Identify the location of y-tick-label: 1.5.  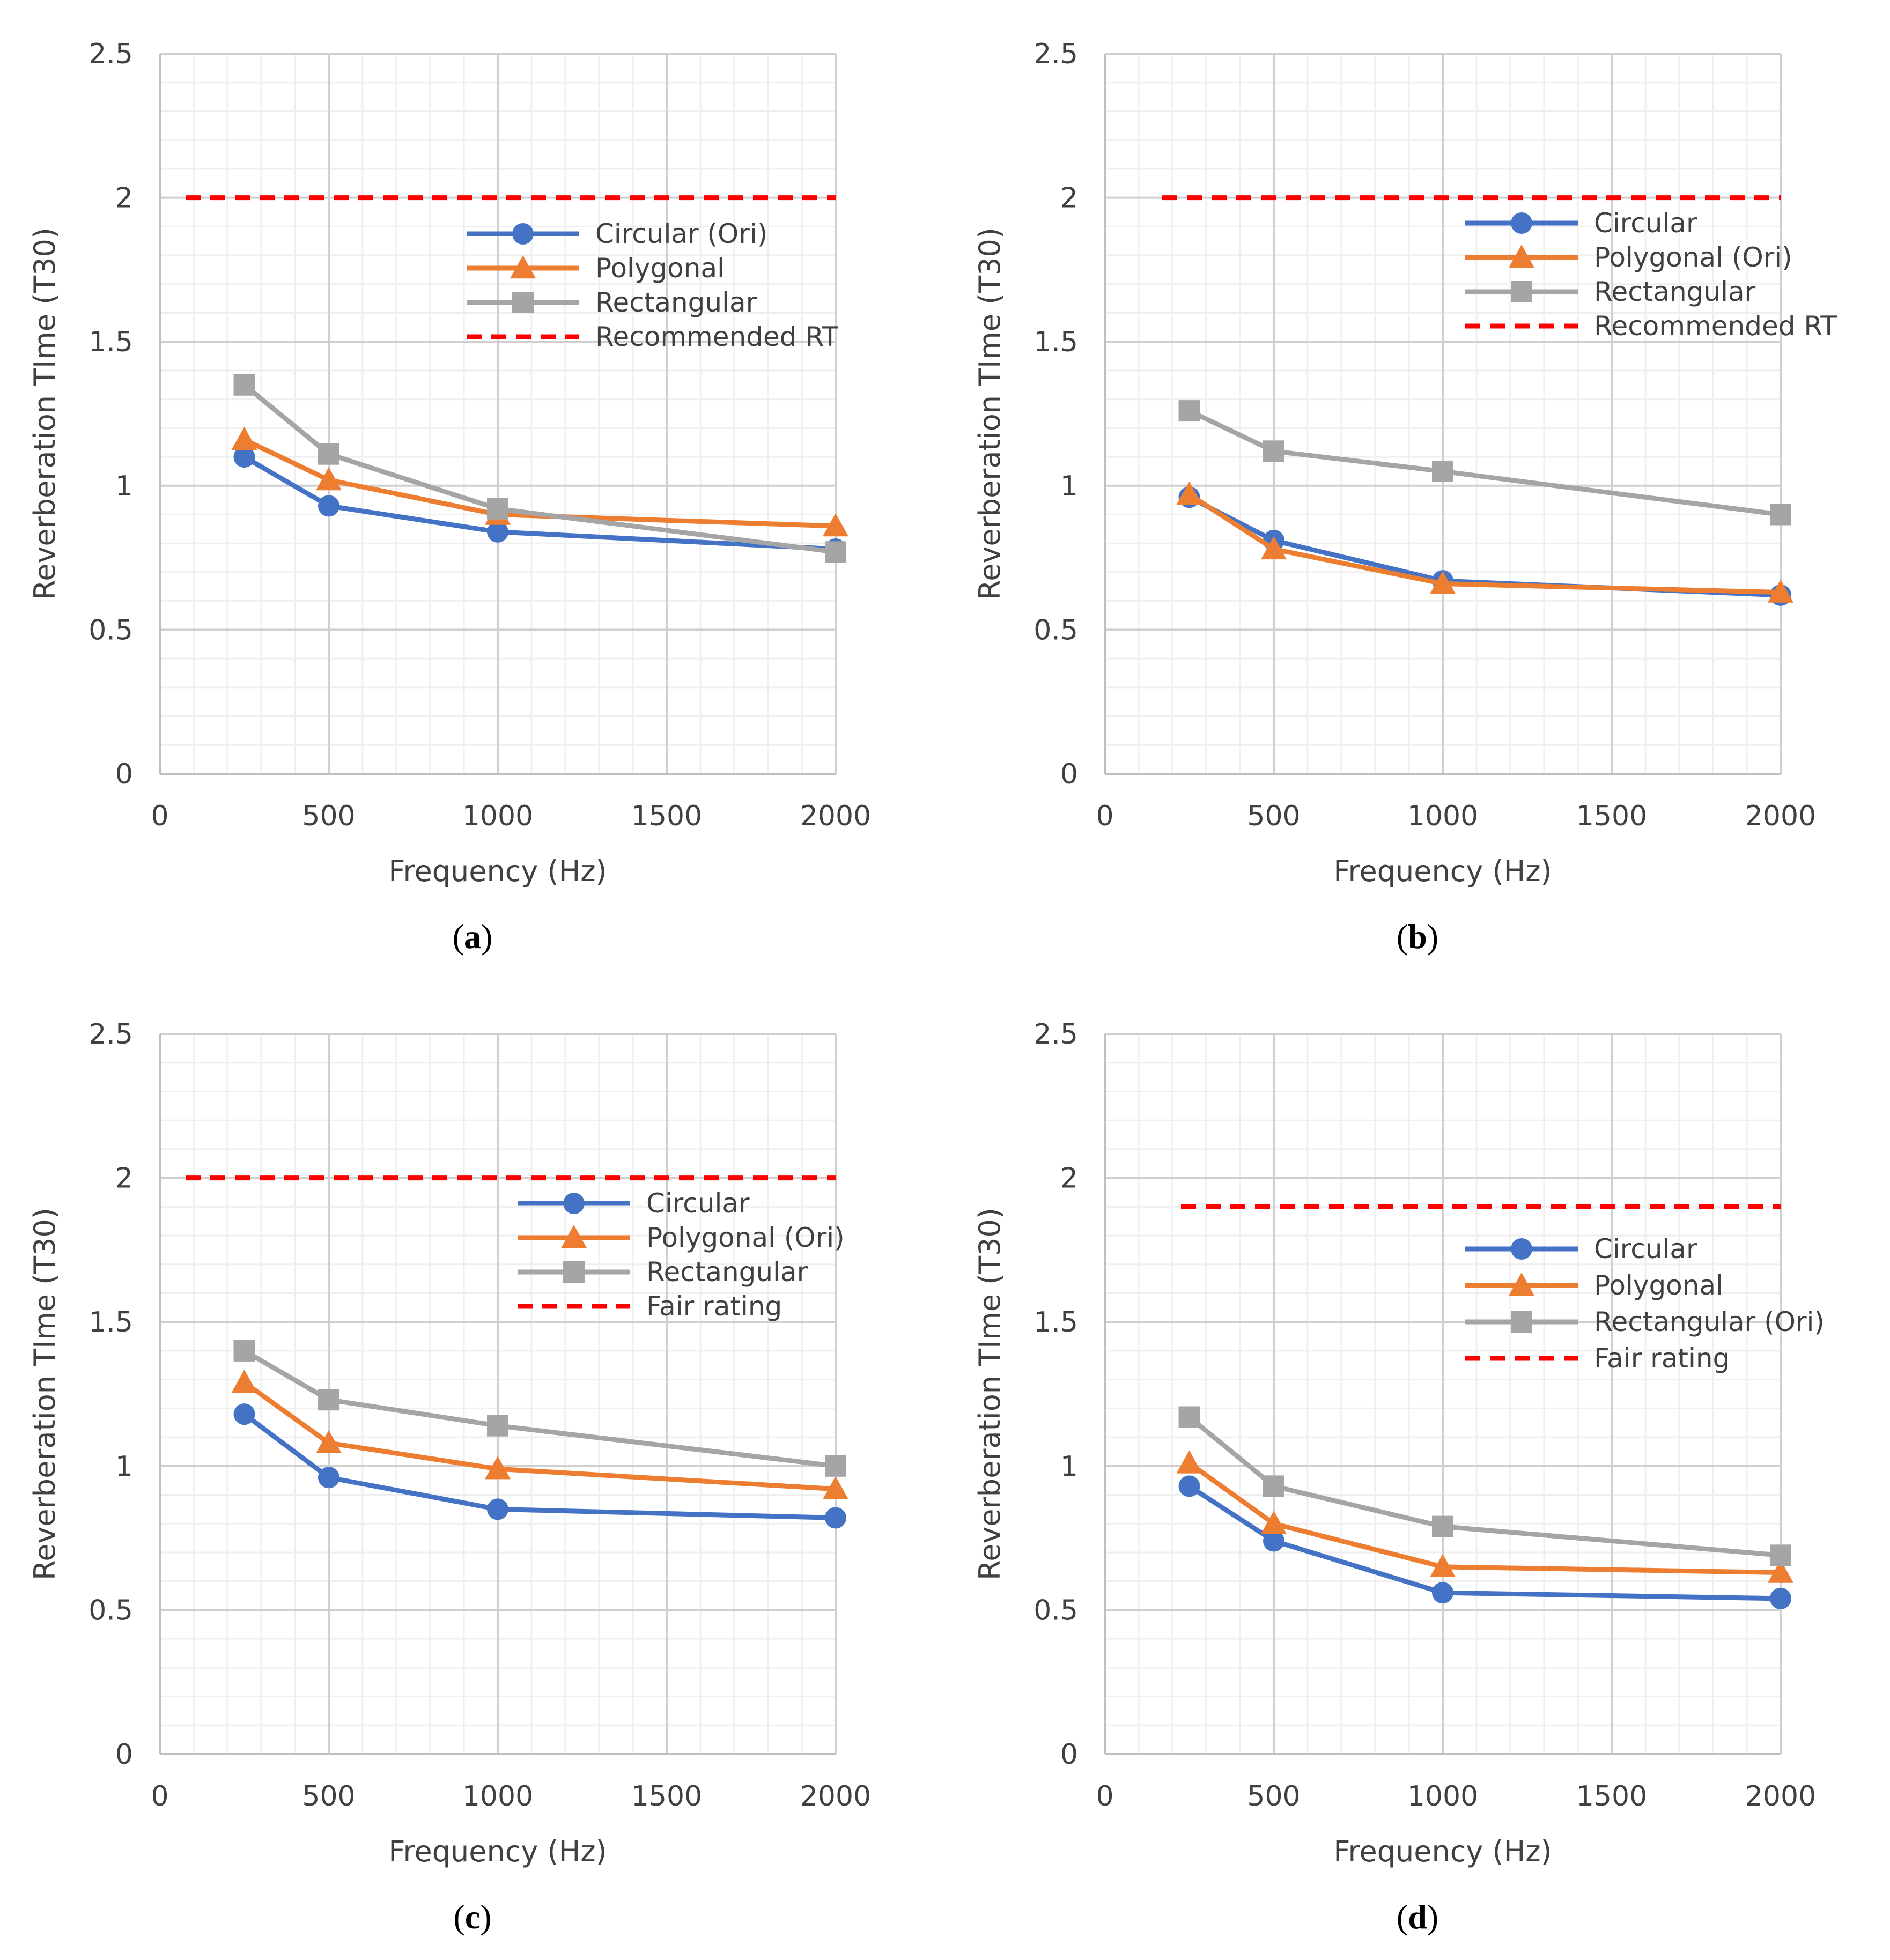
(110, 1322).